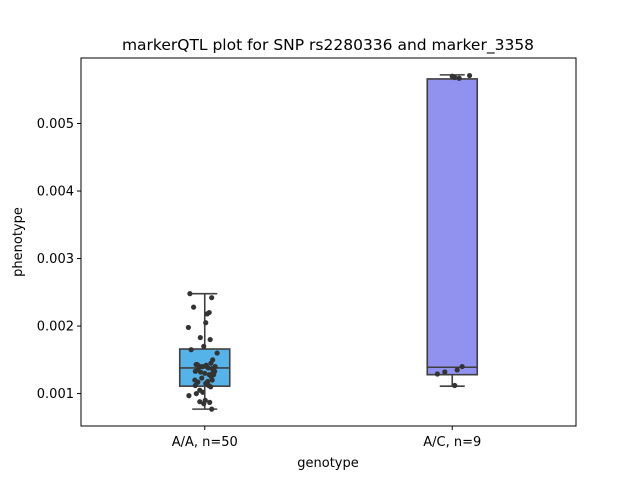  What do you see at coordinates (452, 227) in the screenshot?
I see `box-body` at bounding box center [452, 227].